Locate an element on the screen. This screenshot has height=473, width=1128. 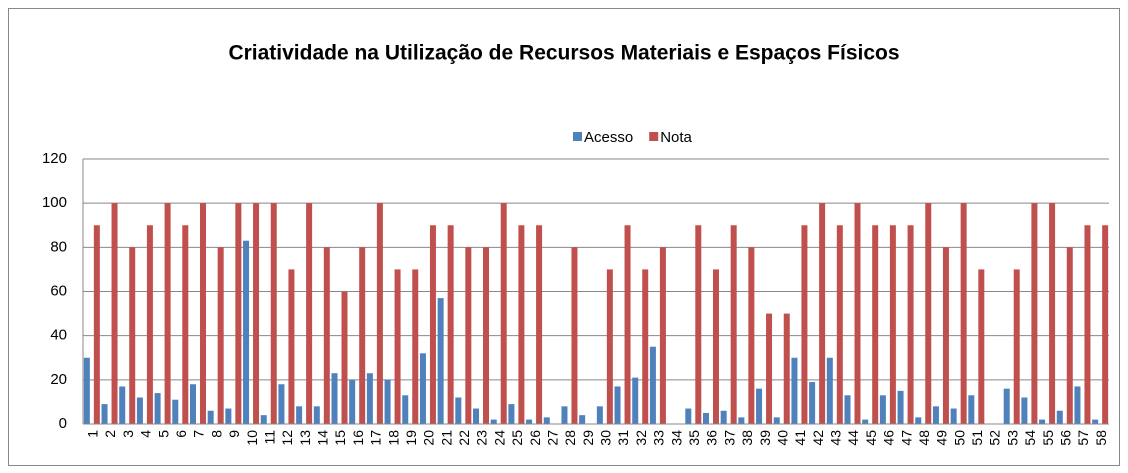
x-tick-label: 17 is located at coordinates (376, 438).